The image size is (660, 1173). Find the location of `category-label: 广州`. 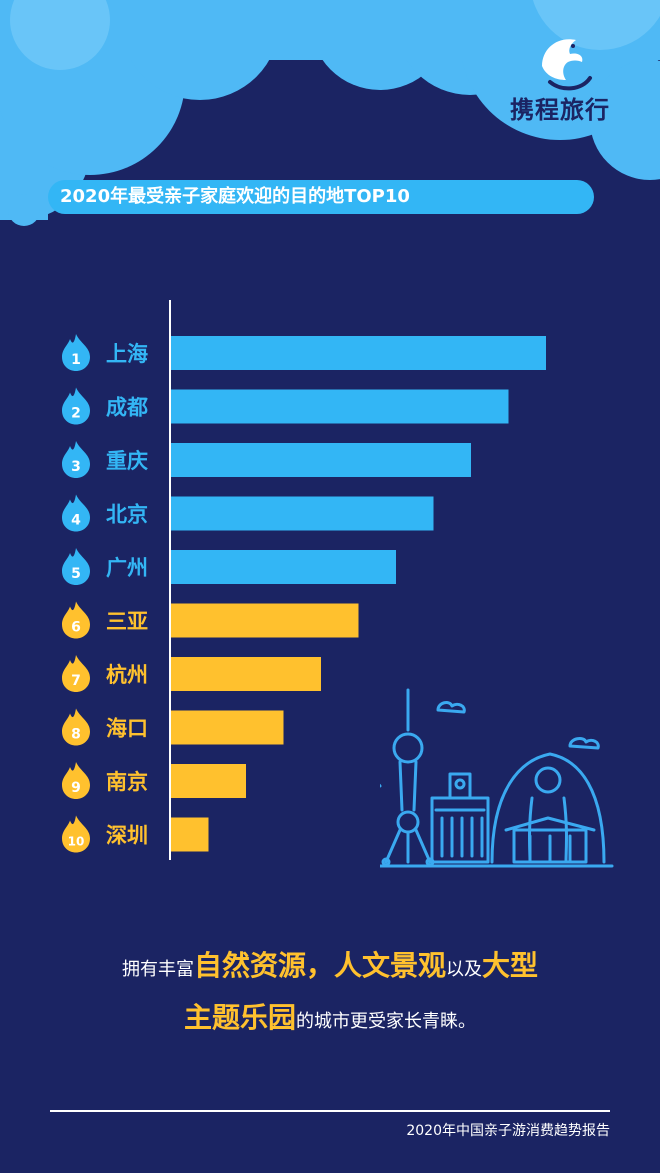

category-label: 广州 is located at coordinates (127, 568).